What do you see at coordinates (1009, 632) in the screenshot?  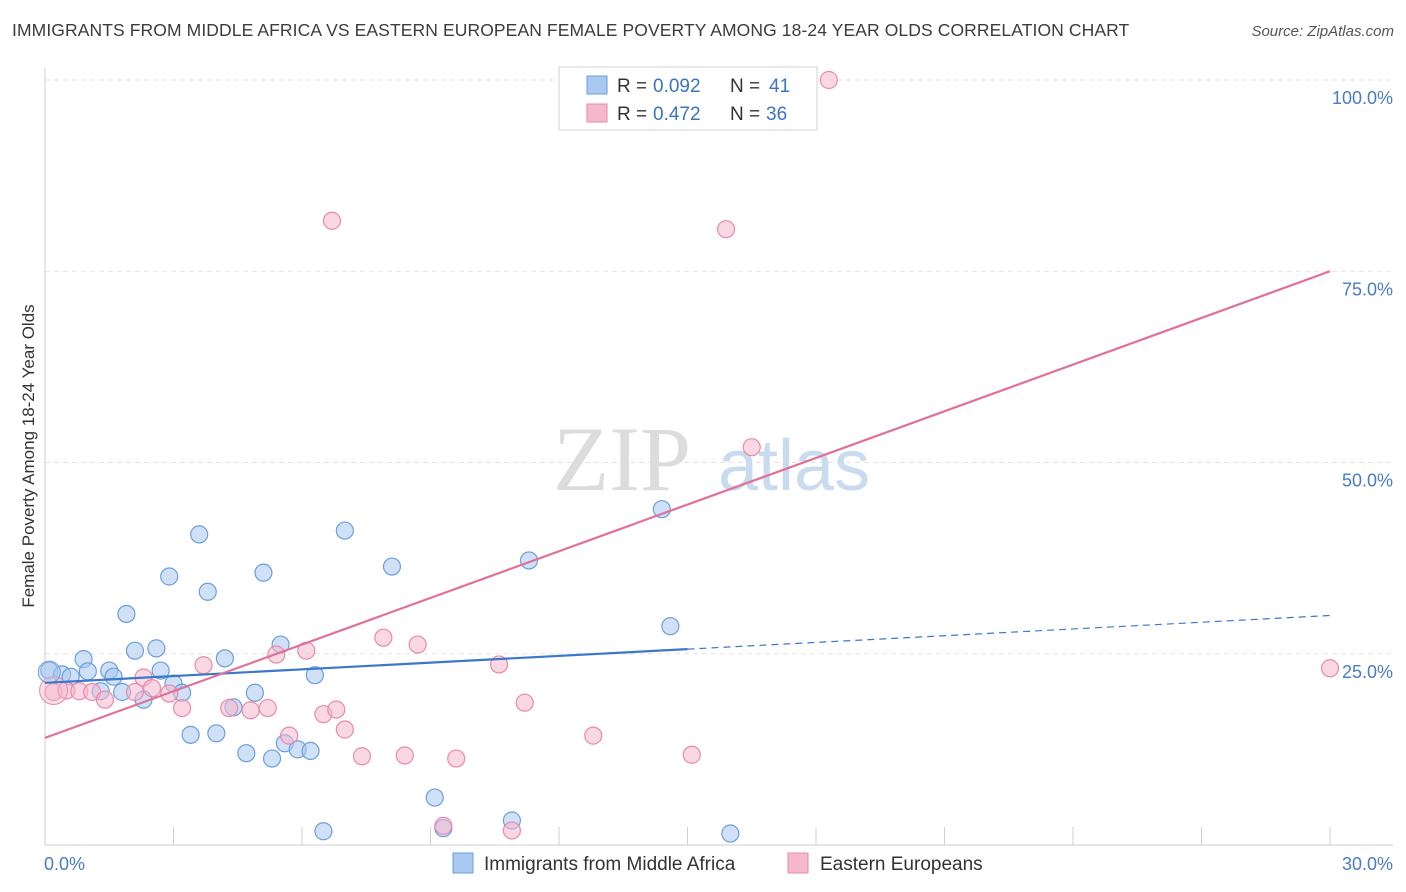 I see `blue-trend-extension` at bounding box center [1009, 632].